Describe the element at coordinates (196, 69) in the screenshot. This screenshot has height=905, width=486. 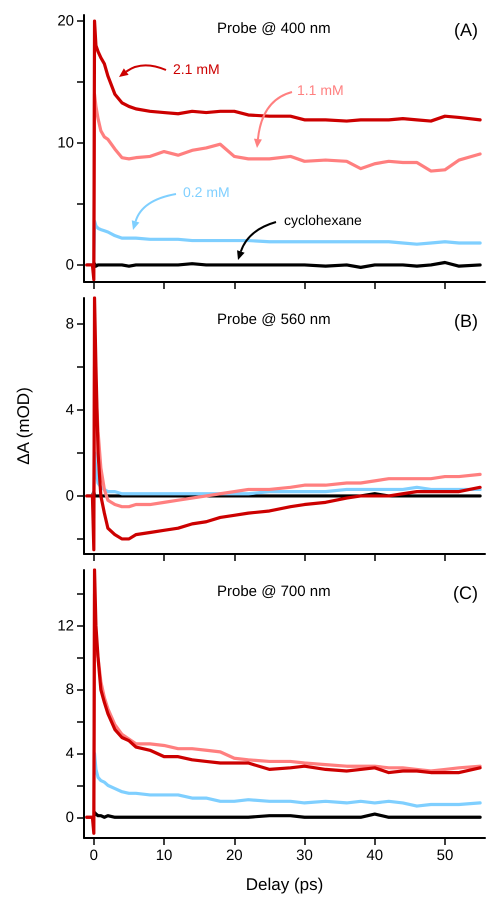
I see `legend-label: 2.1 mM` at that location.